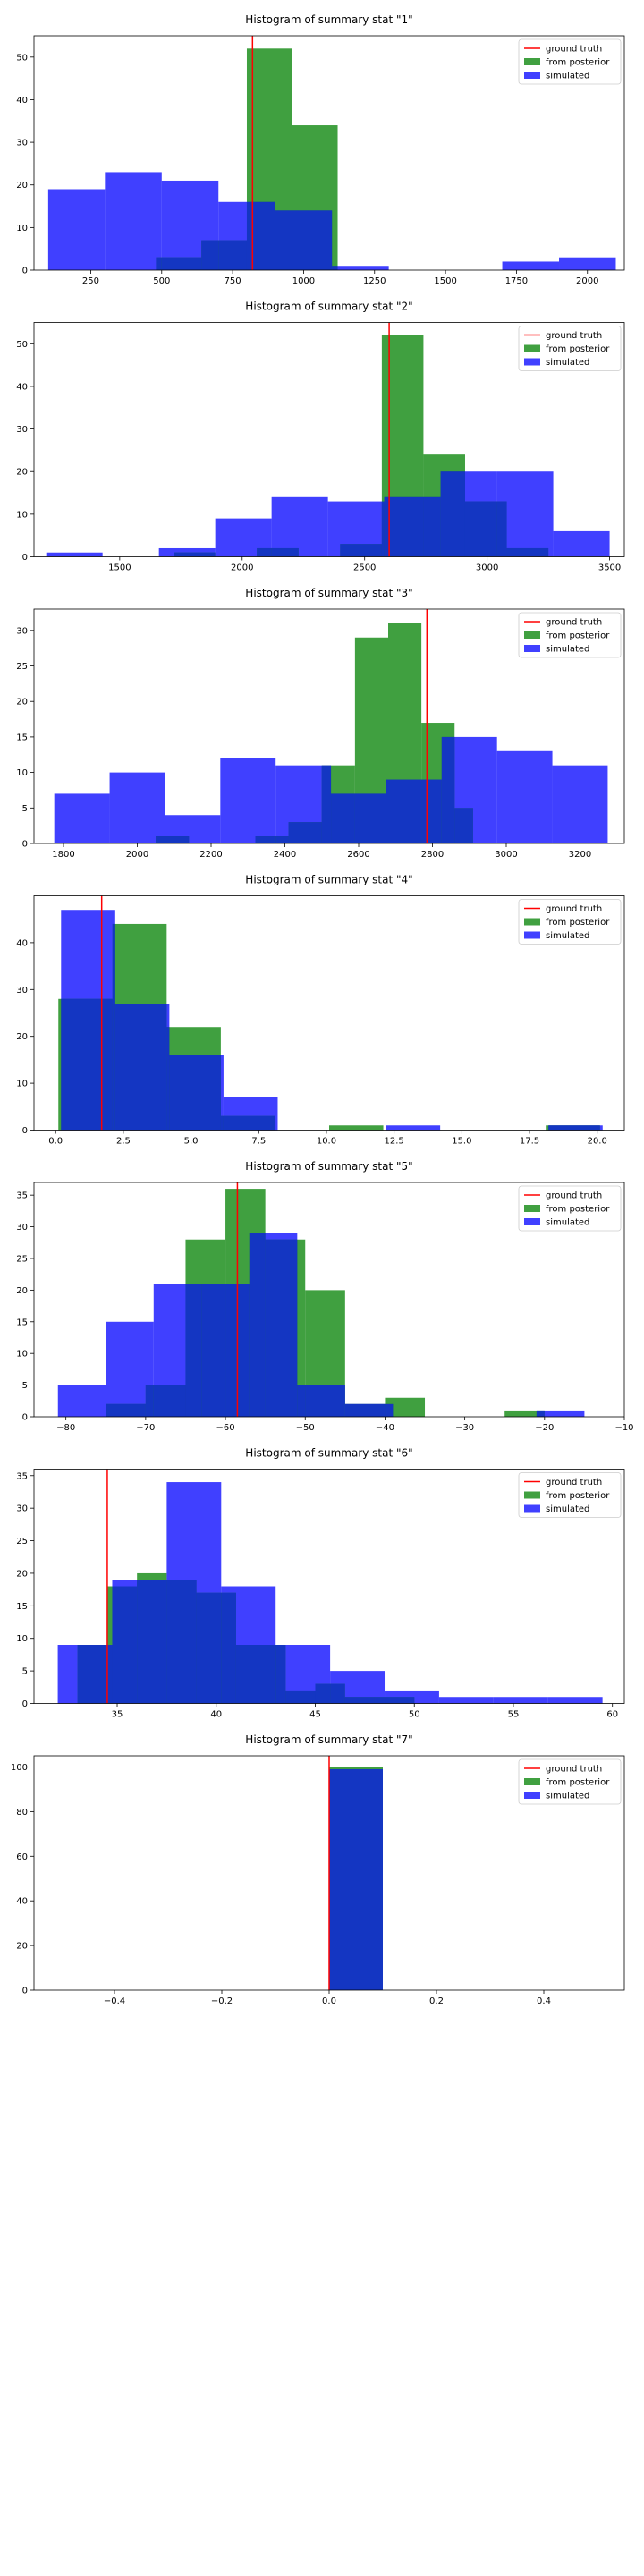 This screenshot has height=2576, width=644. What do you see at coordinates (22, 1813) in the screenshot?
I see `y-tick-label: 80` at bounding box center [22, 1813].